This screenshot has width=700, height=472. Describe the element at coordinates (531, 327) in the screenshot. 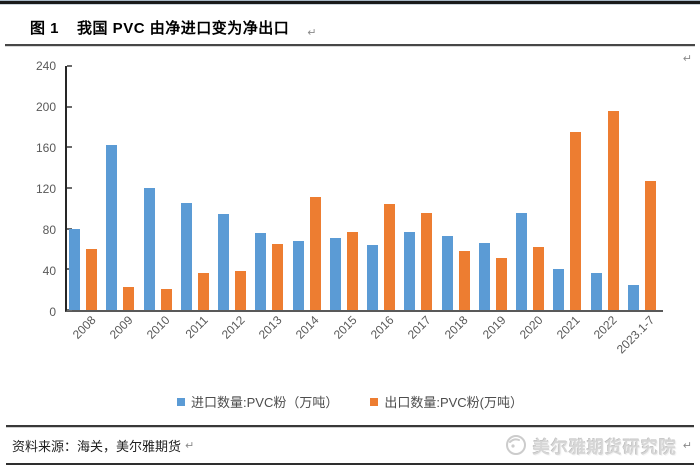

I see `x-axis-tick-label: 2020` at that location.